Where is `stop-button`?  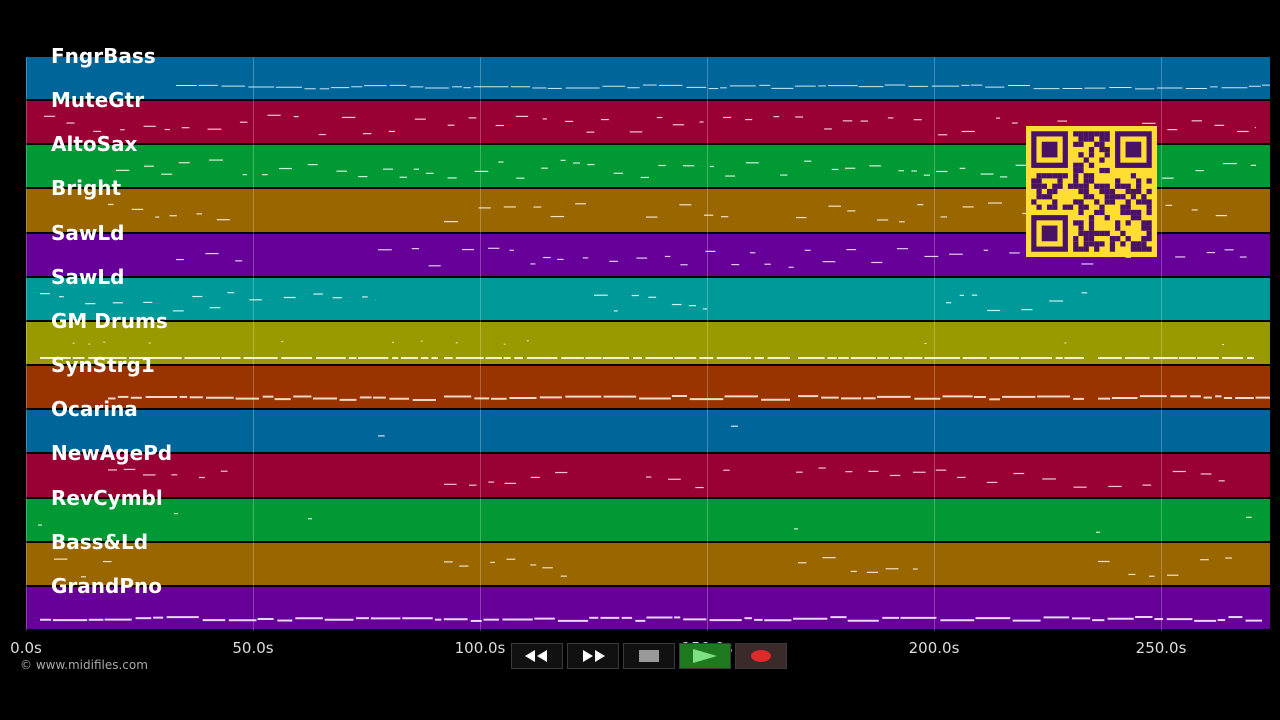
stop-button is located at coordinates (649, 656).